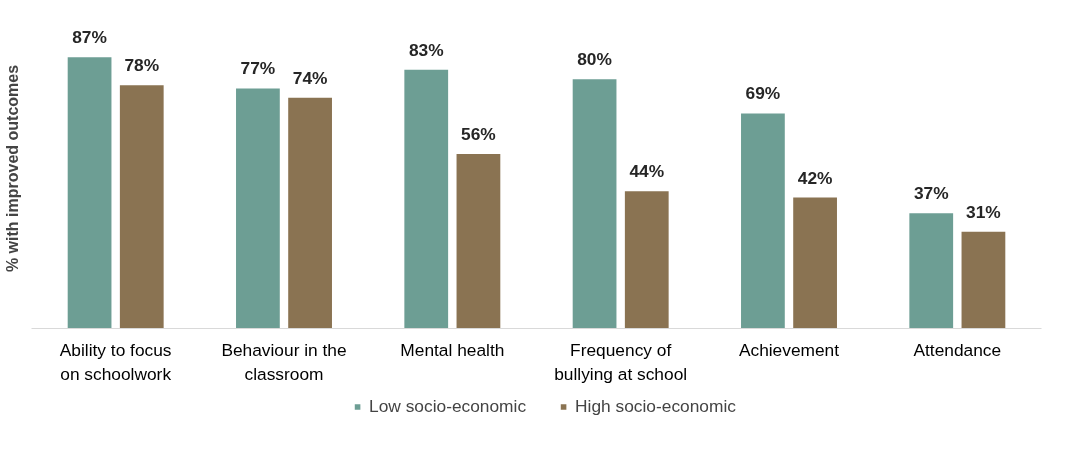 This screenshot has width=1067, height=474. What do you see at coordinates (478, 133) in the screenshot?
I see `data-label: 56%` at bounding box center [478, 133].